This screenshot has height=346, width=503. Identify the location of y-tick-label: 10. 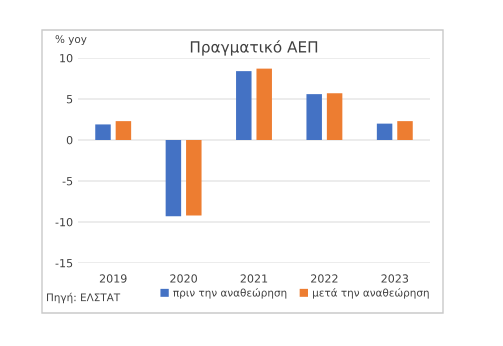
(66, 58).